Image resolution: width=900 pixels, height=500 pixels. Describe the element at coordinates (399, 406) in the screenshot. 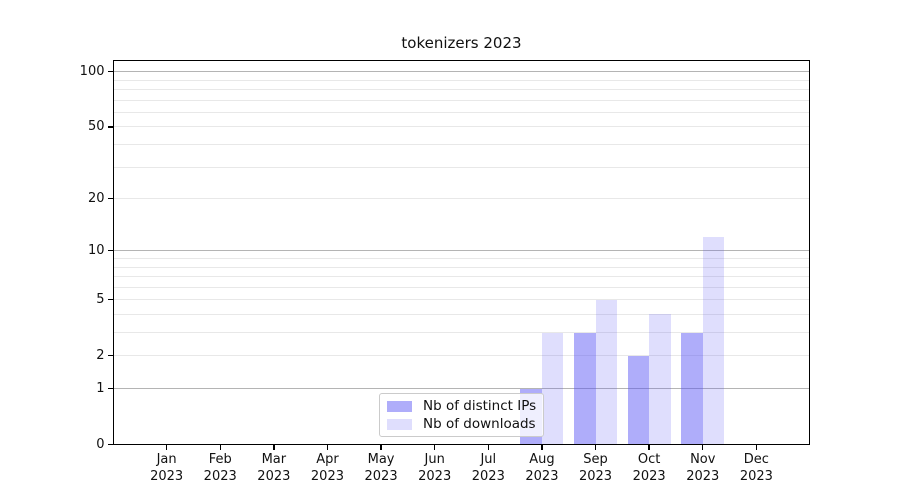

I see `legend-swatch-distinct-ips` at that location.